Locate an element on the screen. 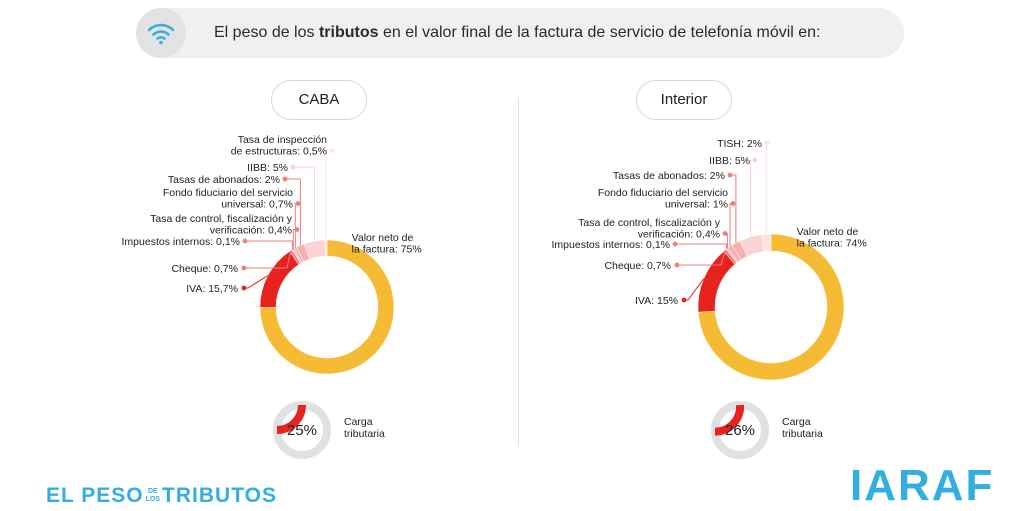  label-net: Valor neto de la factura: 74% is located at coordinates (832, 238).